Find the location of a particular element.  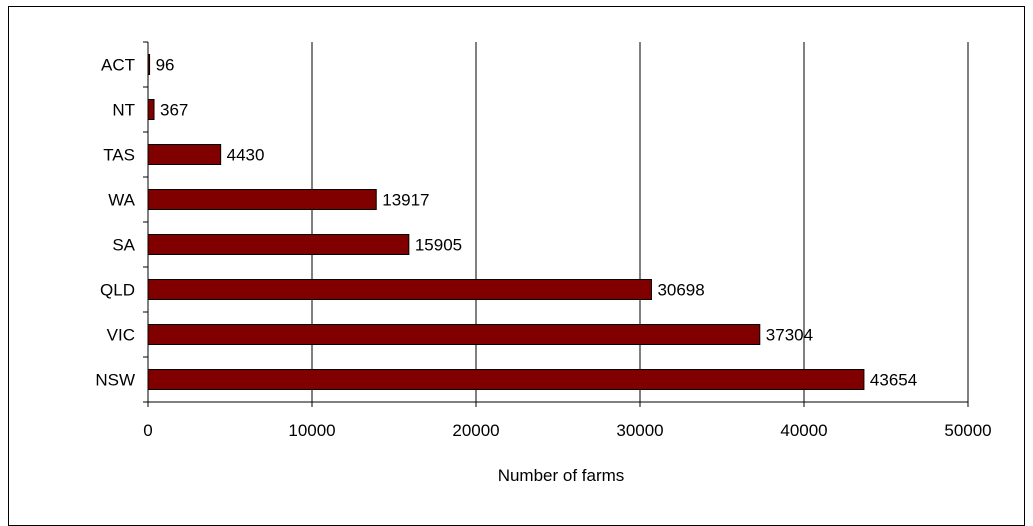

bar-qld is located at coordinates (399, 289).